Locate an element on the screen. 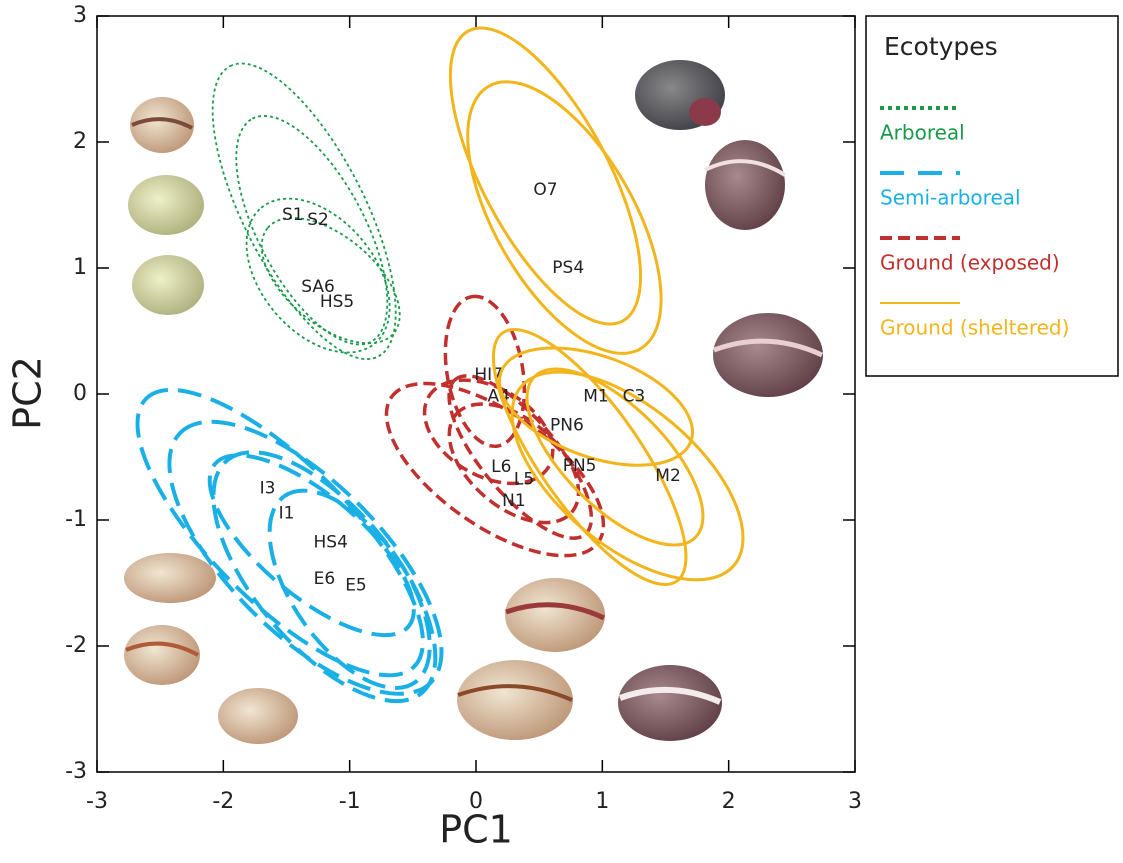  point-label: S2 is located at coordinates (318, 220).